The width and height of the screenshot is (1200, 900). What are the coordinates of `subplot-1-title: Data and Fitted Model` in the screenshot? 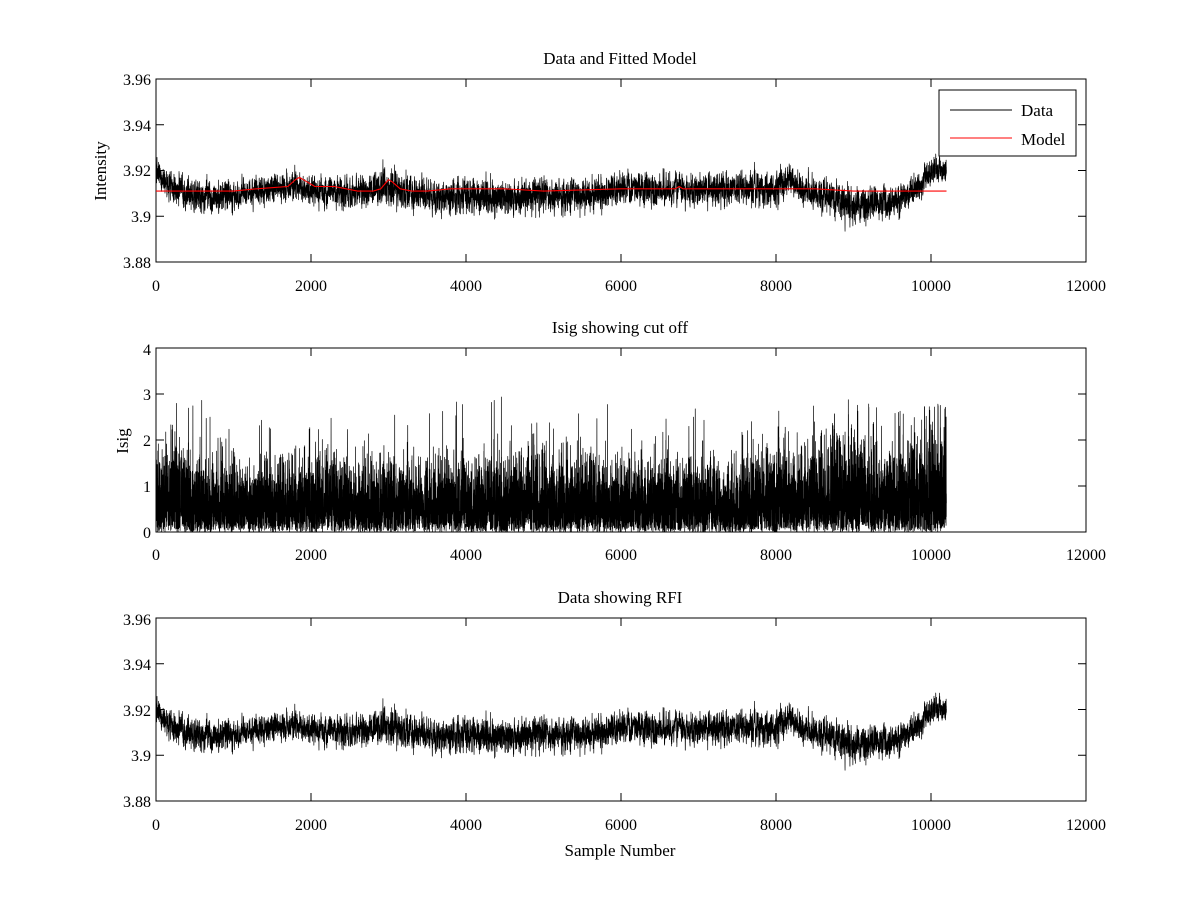 It's located at (620, 58).